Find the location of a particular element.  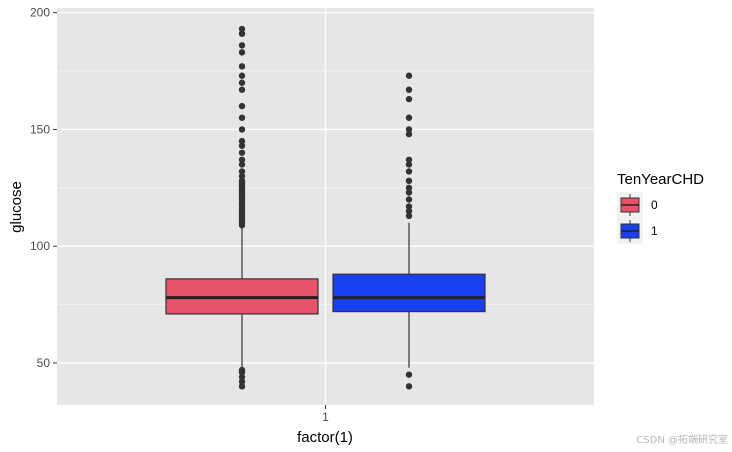

y-tick-label: 200 is located at coordinates (40, 13).